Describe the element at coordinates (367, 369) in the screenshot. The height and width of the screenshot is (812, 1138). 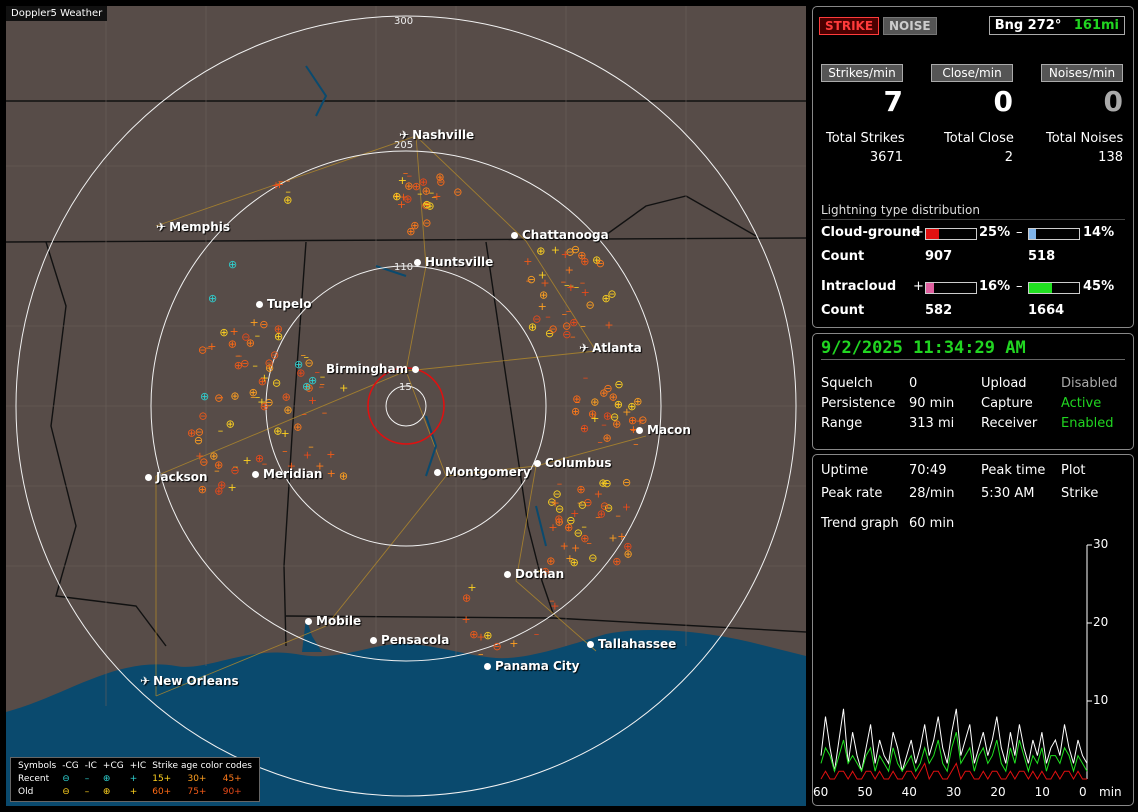
I see `city-name: Birmingham` at that location.